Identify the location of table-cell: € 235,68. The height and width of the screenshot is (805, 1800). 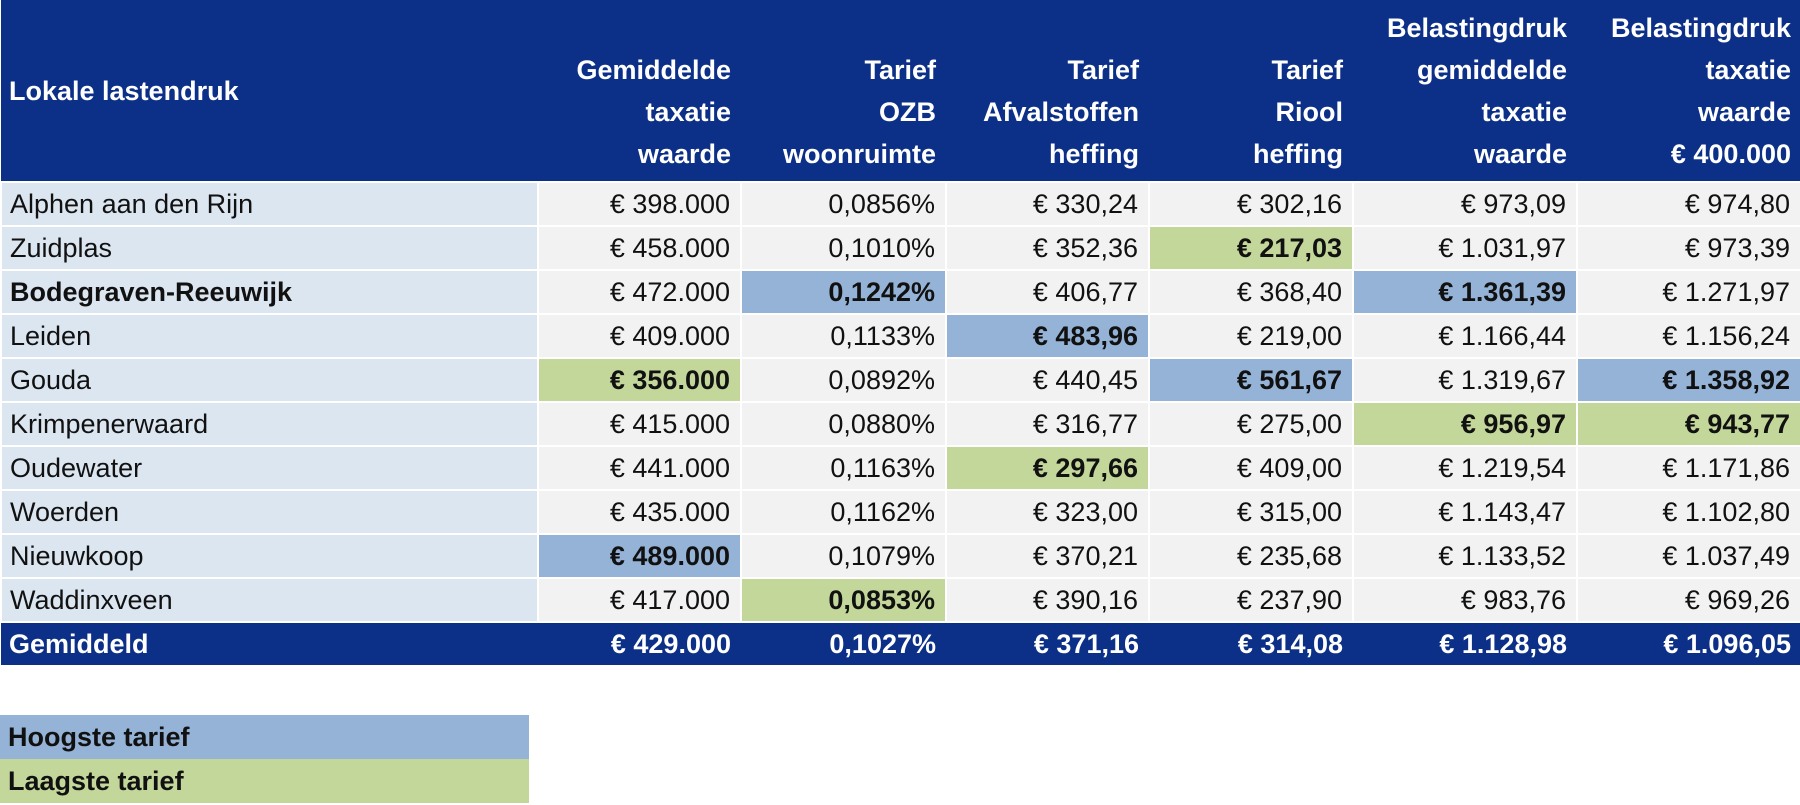
(1251, 556).